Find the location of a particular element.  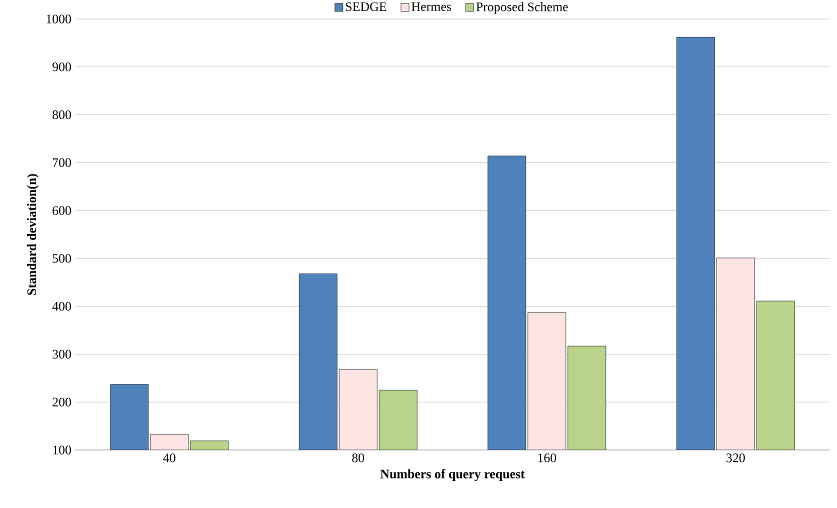

x-tick-label: 320 is located at coordinates (735, 458).